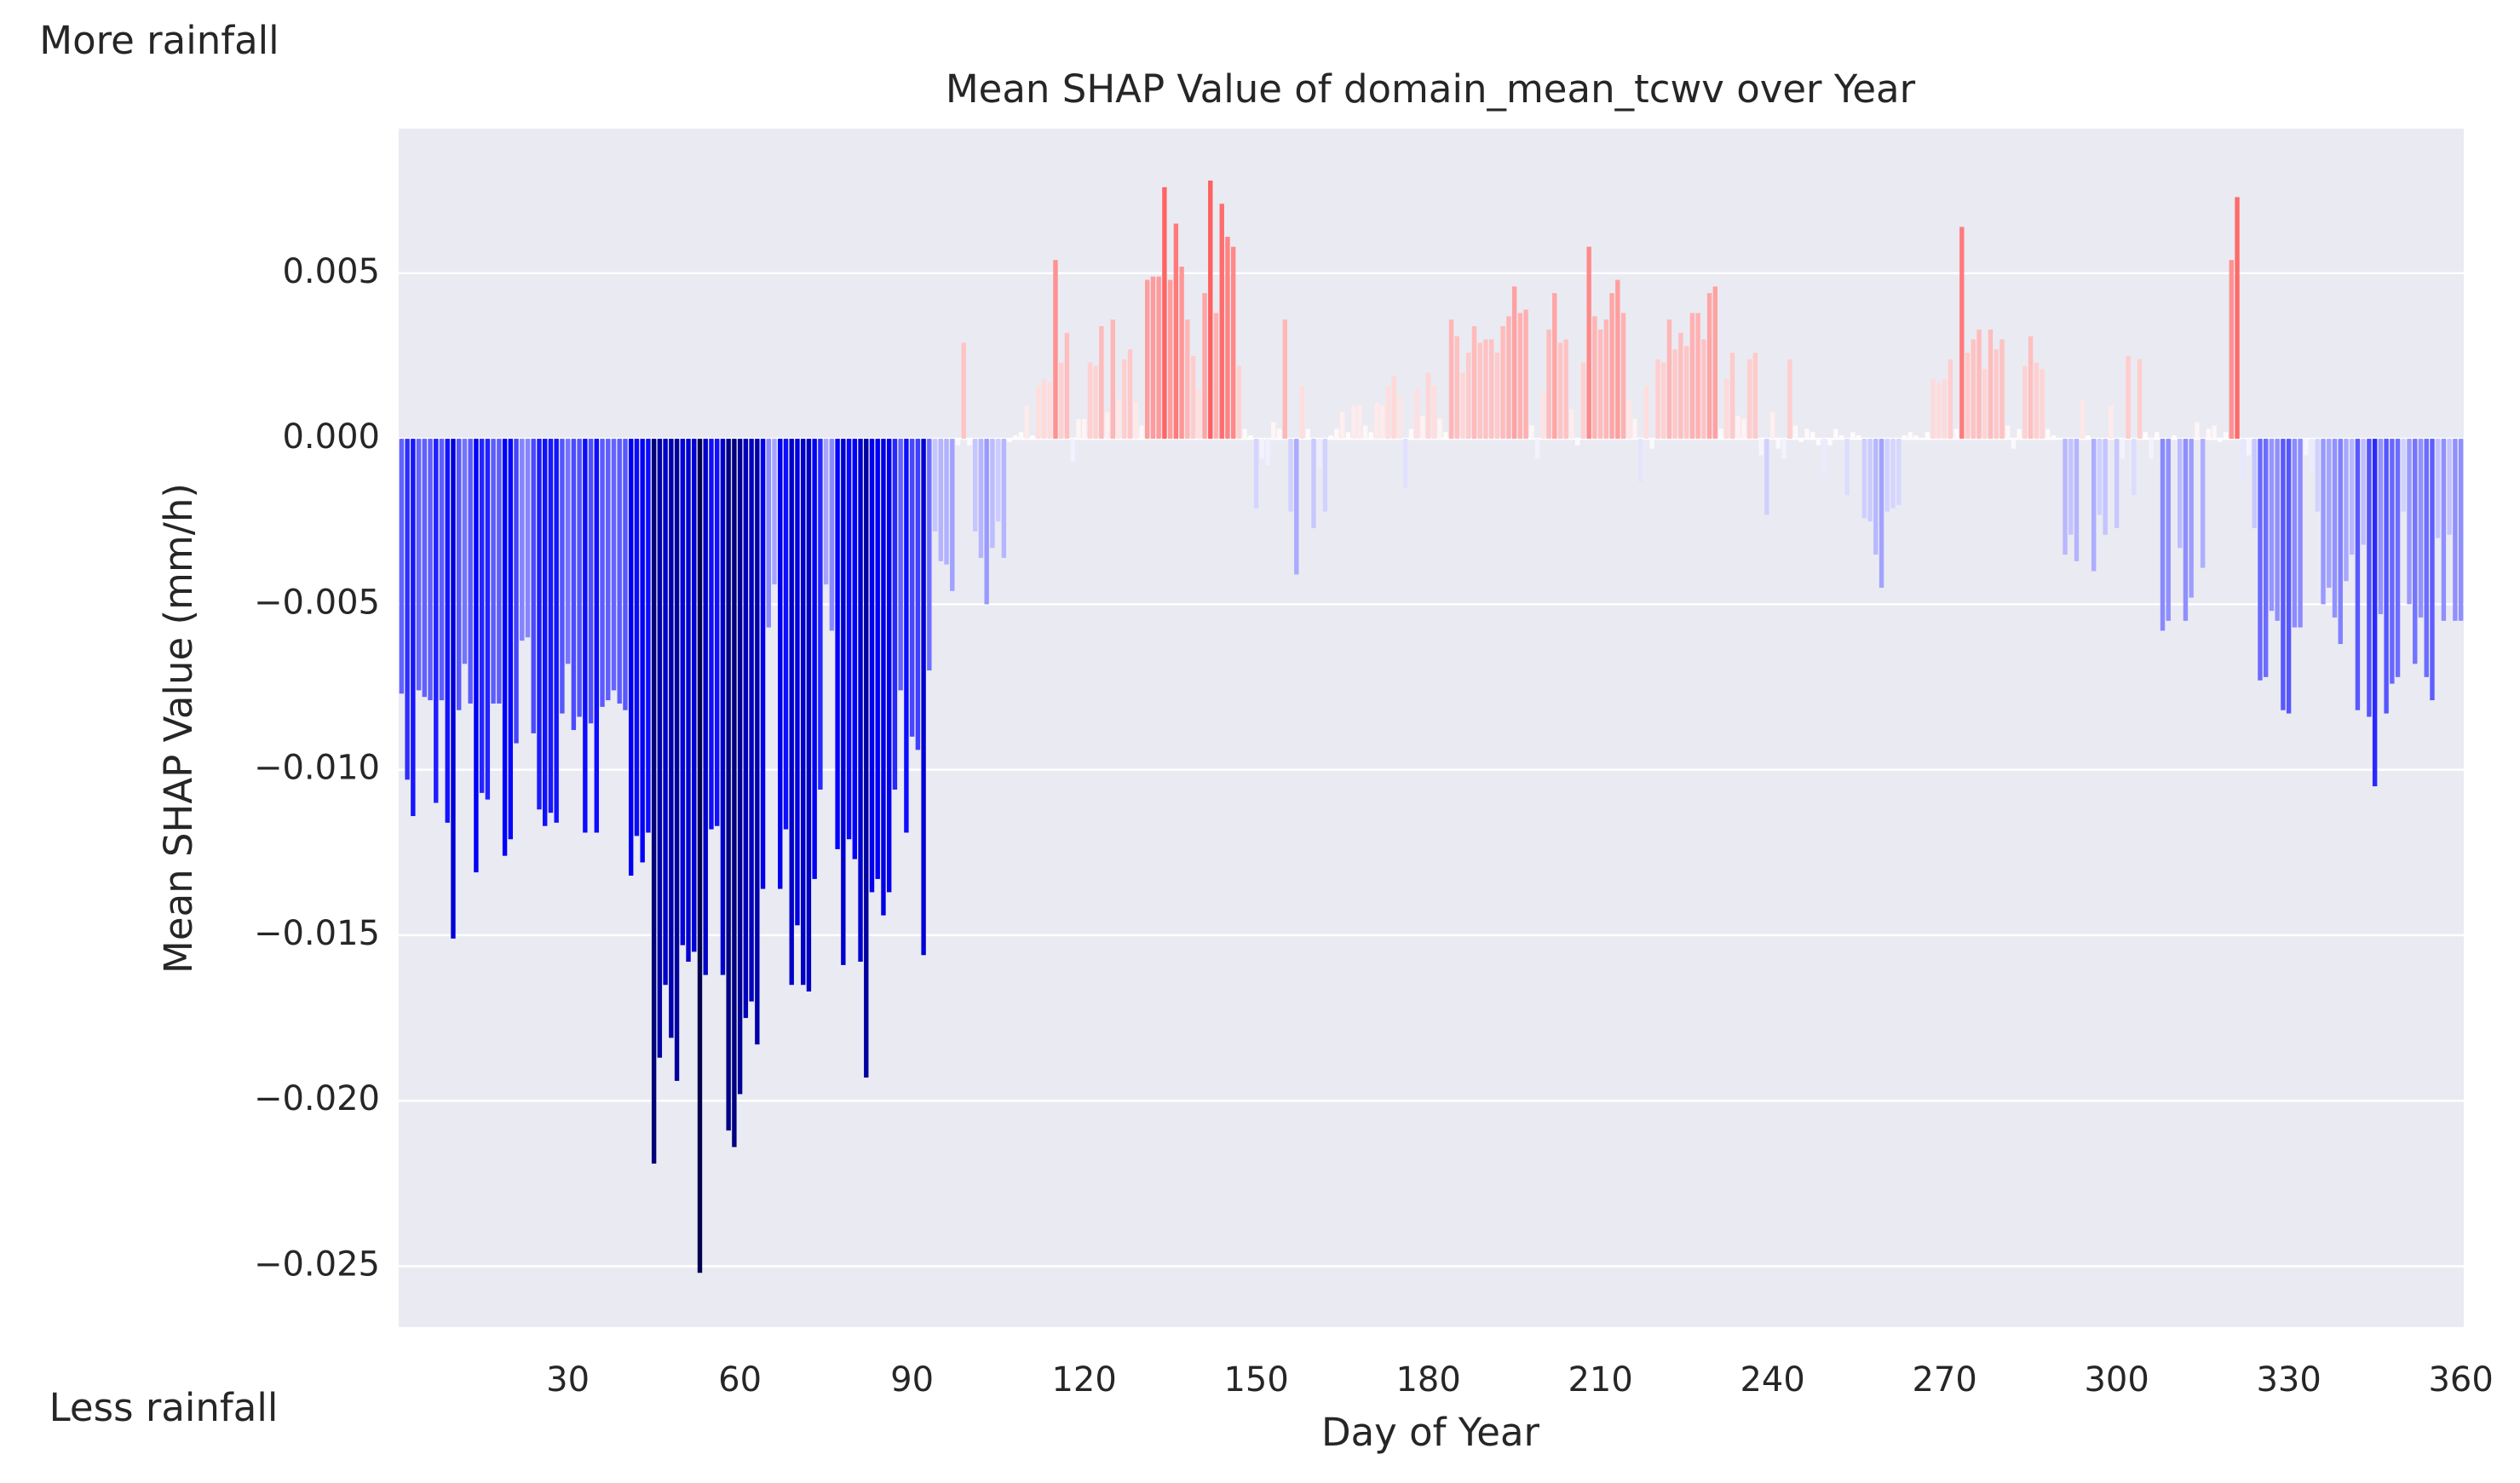  I want to click on y-tick-label: −0.015, so click(317, 933).